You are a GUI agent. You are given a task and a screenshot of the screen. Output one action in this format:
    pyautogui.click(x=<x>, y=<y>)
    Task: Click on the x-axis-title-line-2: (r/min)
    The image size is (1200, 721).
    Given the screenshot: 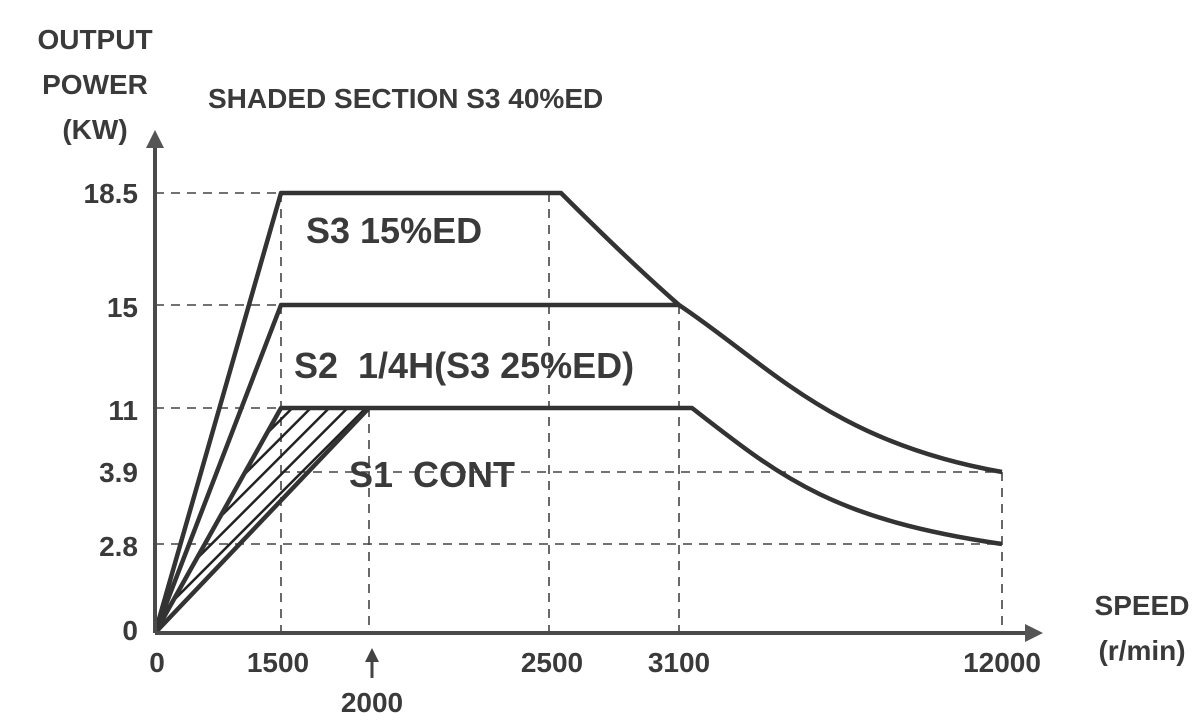 What is the action you would take?
    pyautogui.click(x=1141, y=650)
    